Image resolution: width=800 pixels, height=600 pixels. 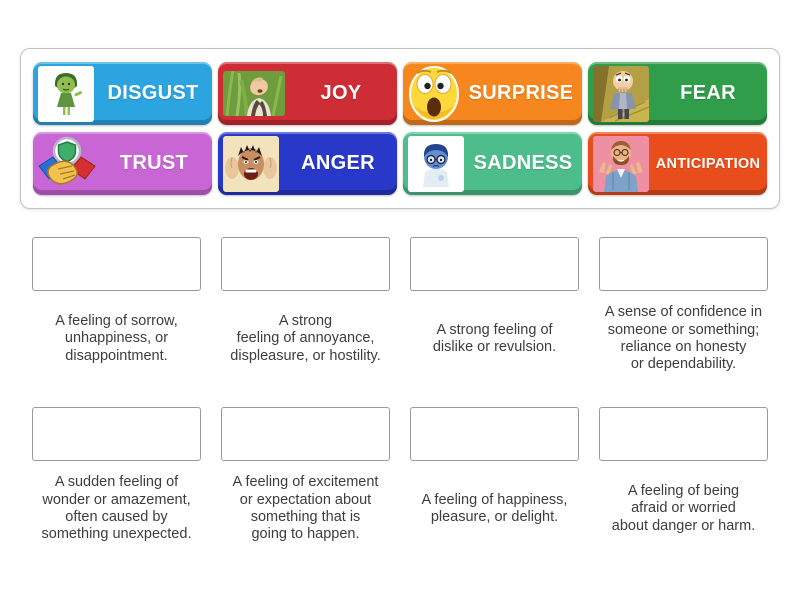 What do you see at coordinates (154, 163) in the screenshot?
I see `card-label-trust: TRUST` at bounding box center [154, 163].